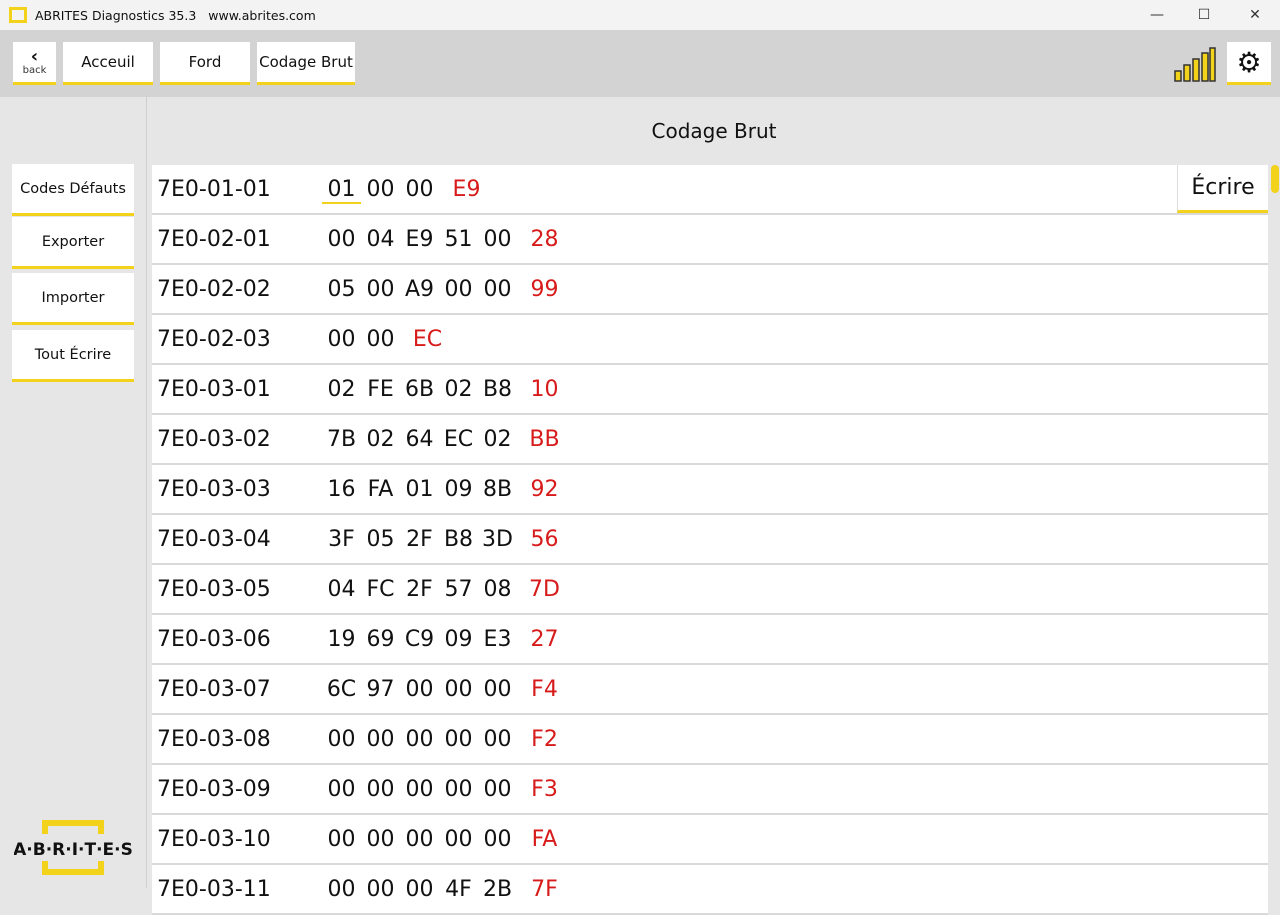 Image resolution: width=1280 pixels, height=915 pixels. I want to click on table-row: 7E0-03-03 16 FA 01 09 8B 92, so click(710, 490).